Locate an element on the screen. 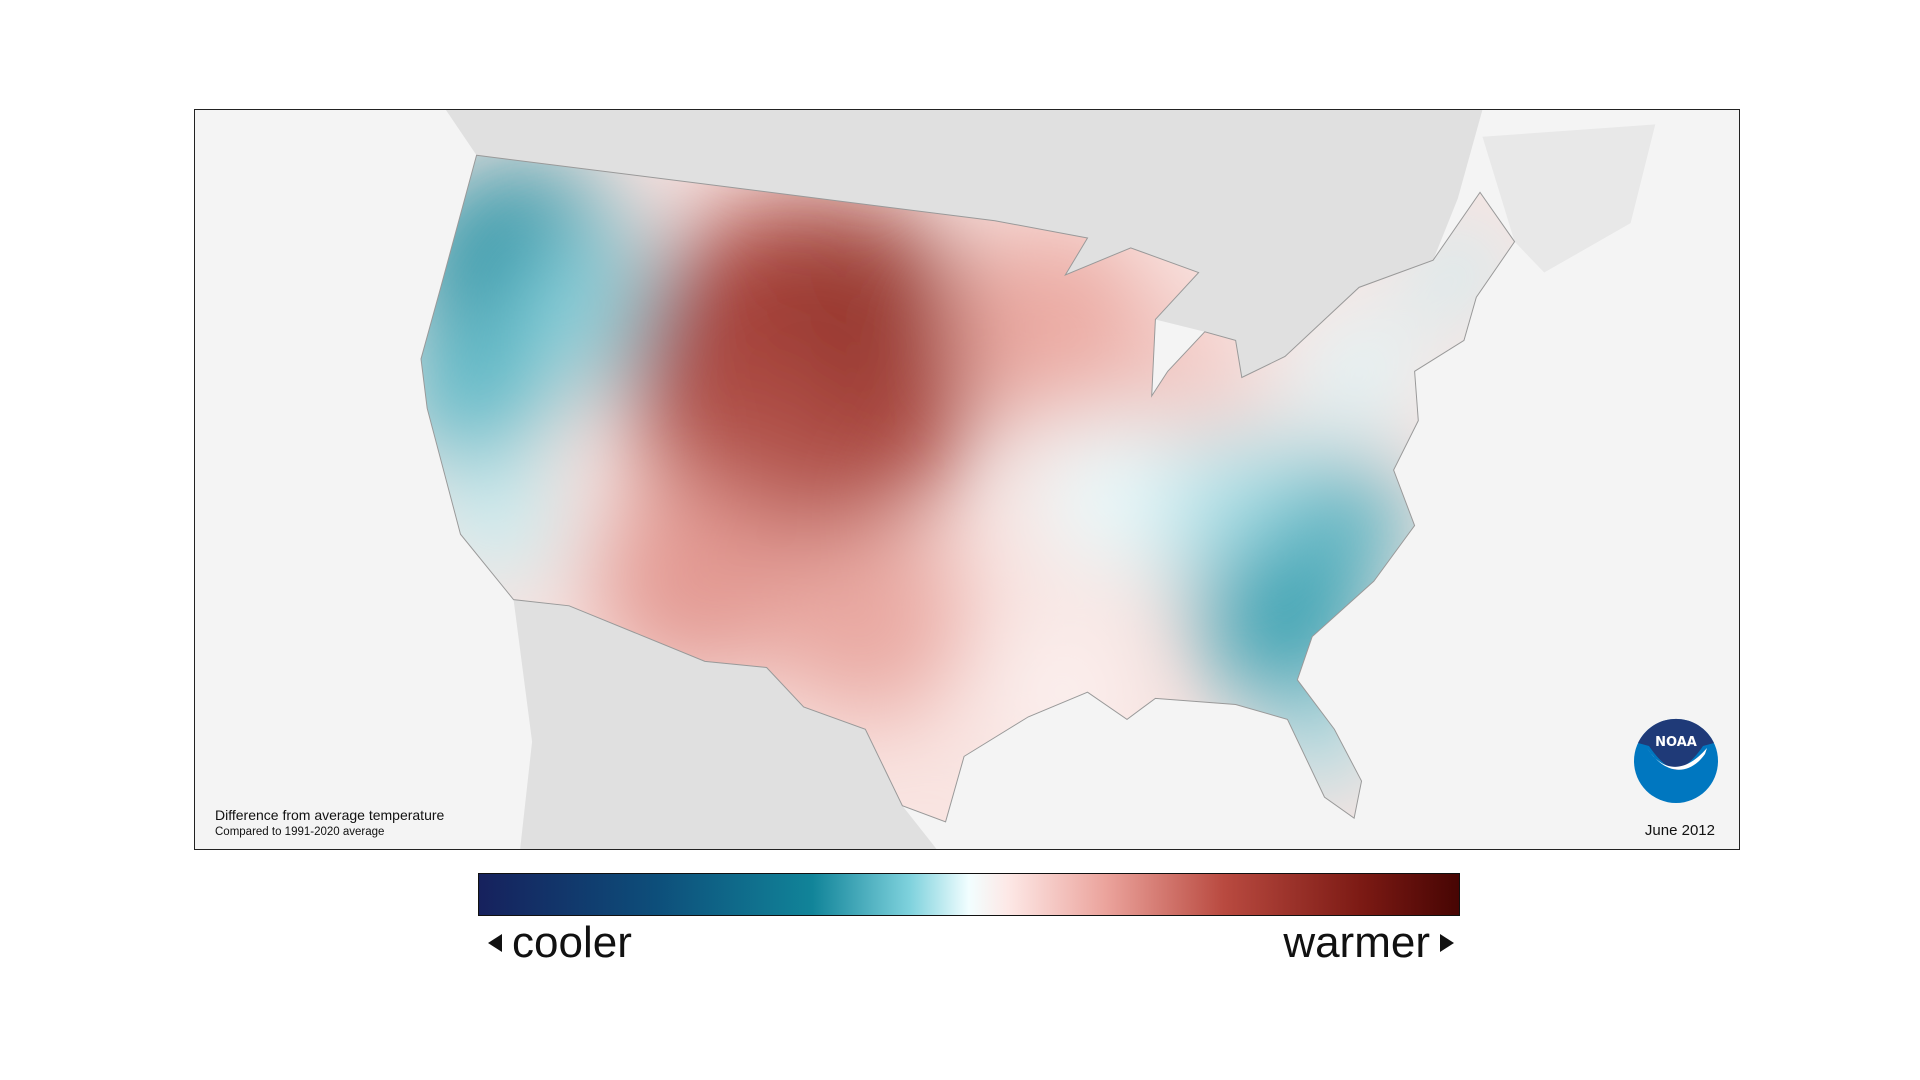 The width and height of the screenshot is (1920, 1080). caption-title: Difference from average temperature is located at coordinates (330, 815).